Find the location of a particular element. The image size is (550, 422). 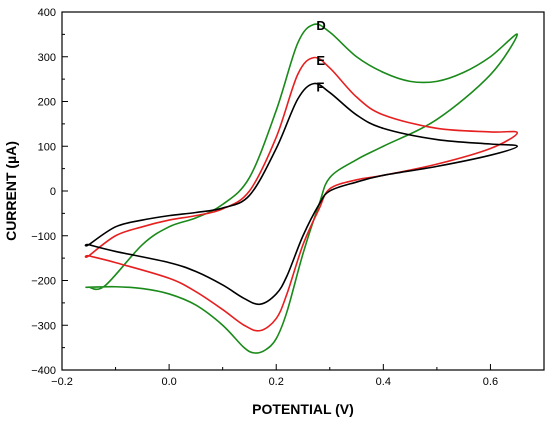

y-tick-label: 300 is located at coordinates (47, 58).